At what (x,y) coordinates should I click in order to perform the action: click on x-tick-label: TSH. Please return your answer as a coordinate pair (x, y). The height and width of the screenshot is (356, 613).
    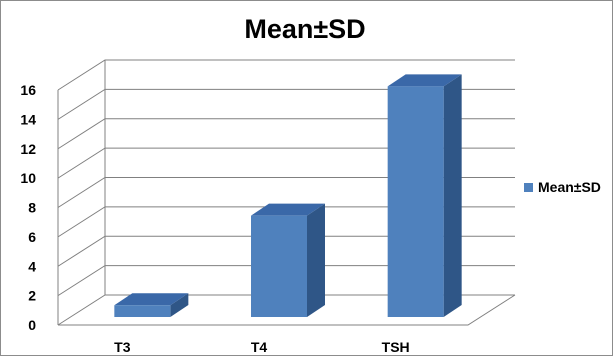
    Looking at the image, I should click on (396, 347).